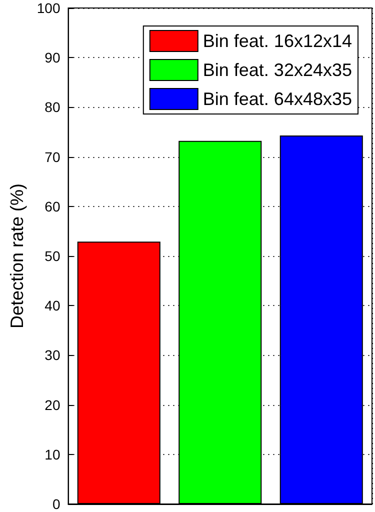  I want to click on y-tick-label: 70, so click(52, 156).